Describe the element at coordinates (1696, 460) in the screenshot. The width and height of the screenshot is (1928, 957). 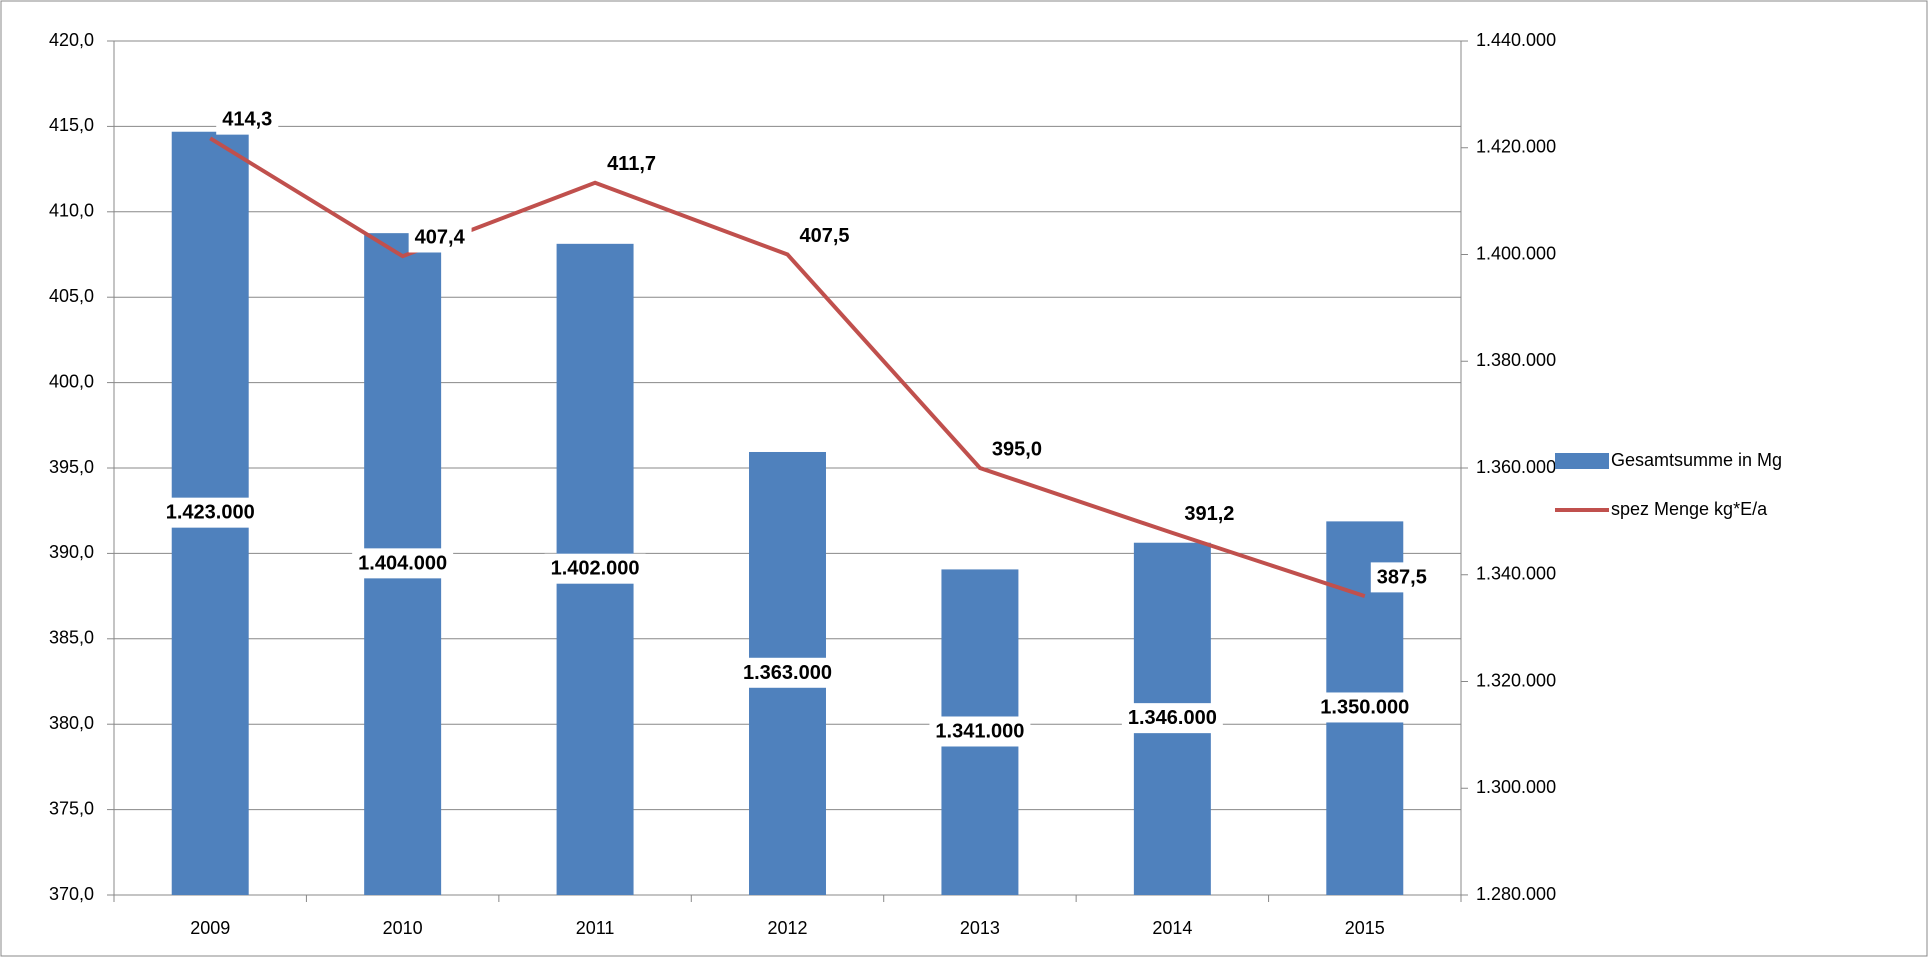
I see `legend-label: Gesamtsumme in Mg` at that location.